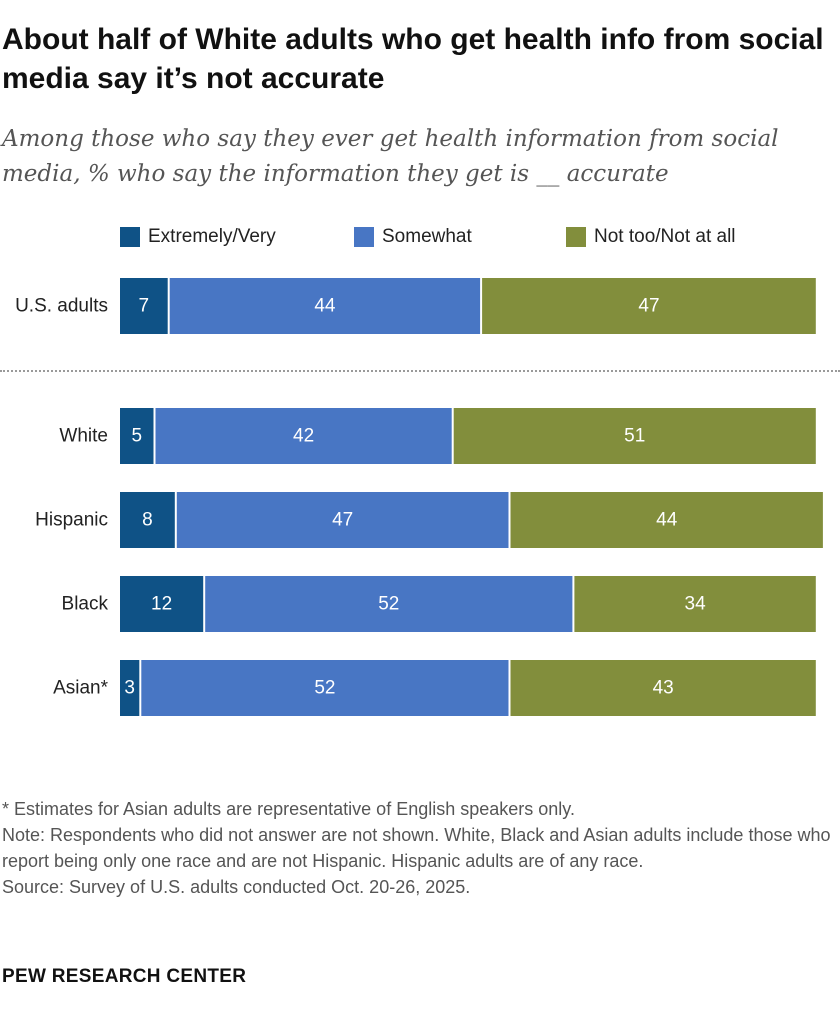  I want to click on data-label-u-s-adults-not-too-not-at-all: 47, so click(648, 306).